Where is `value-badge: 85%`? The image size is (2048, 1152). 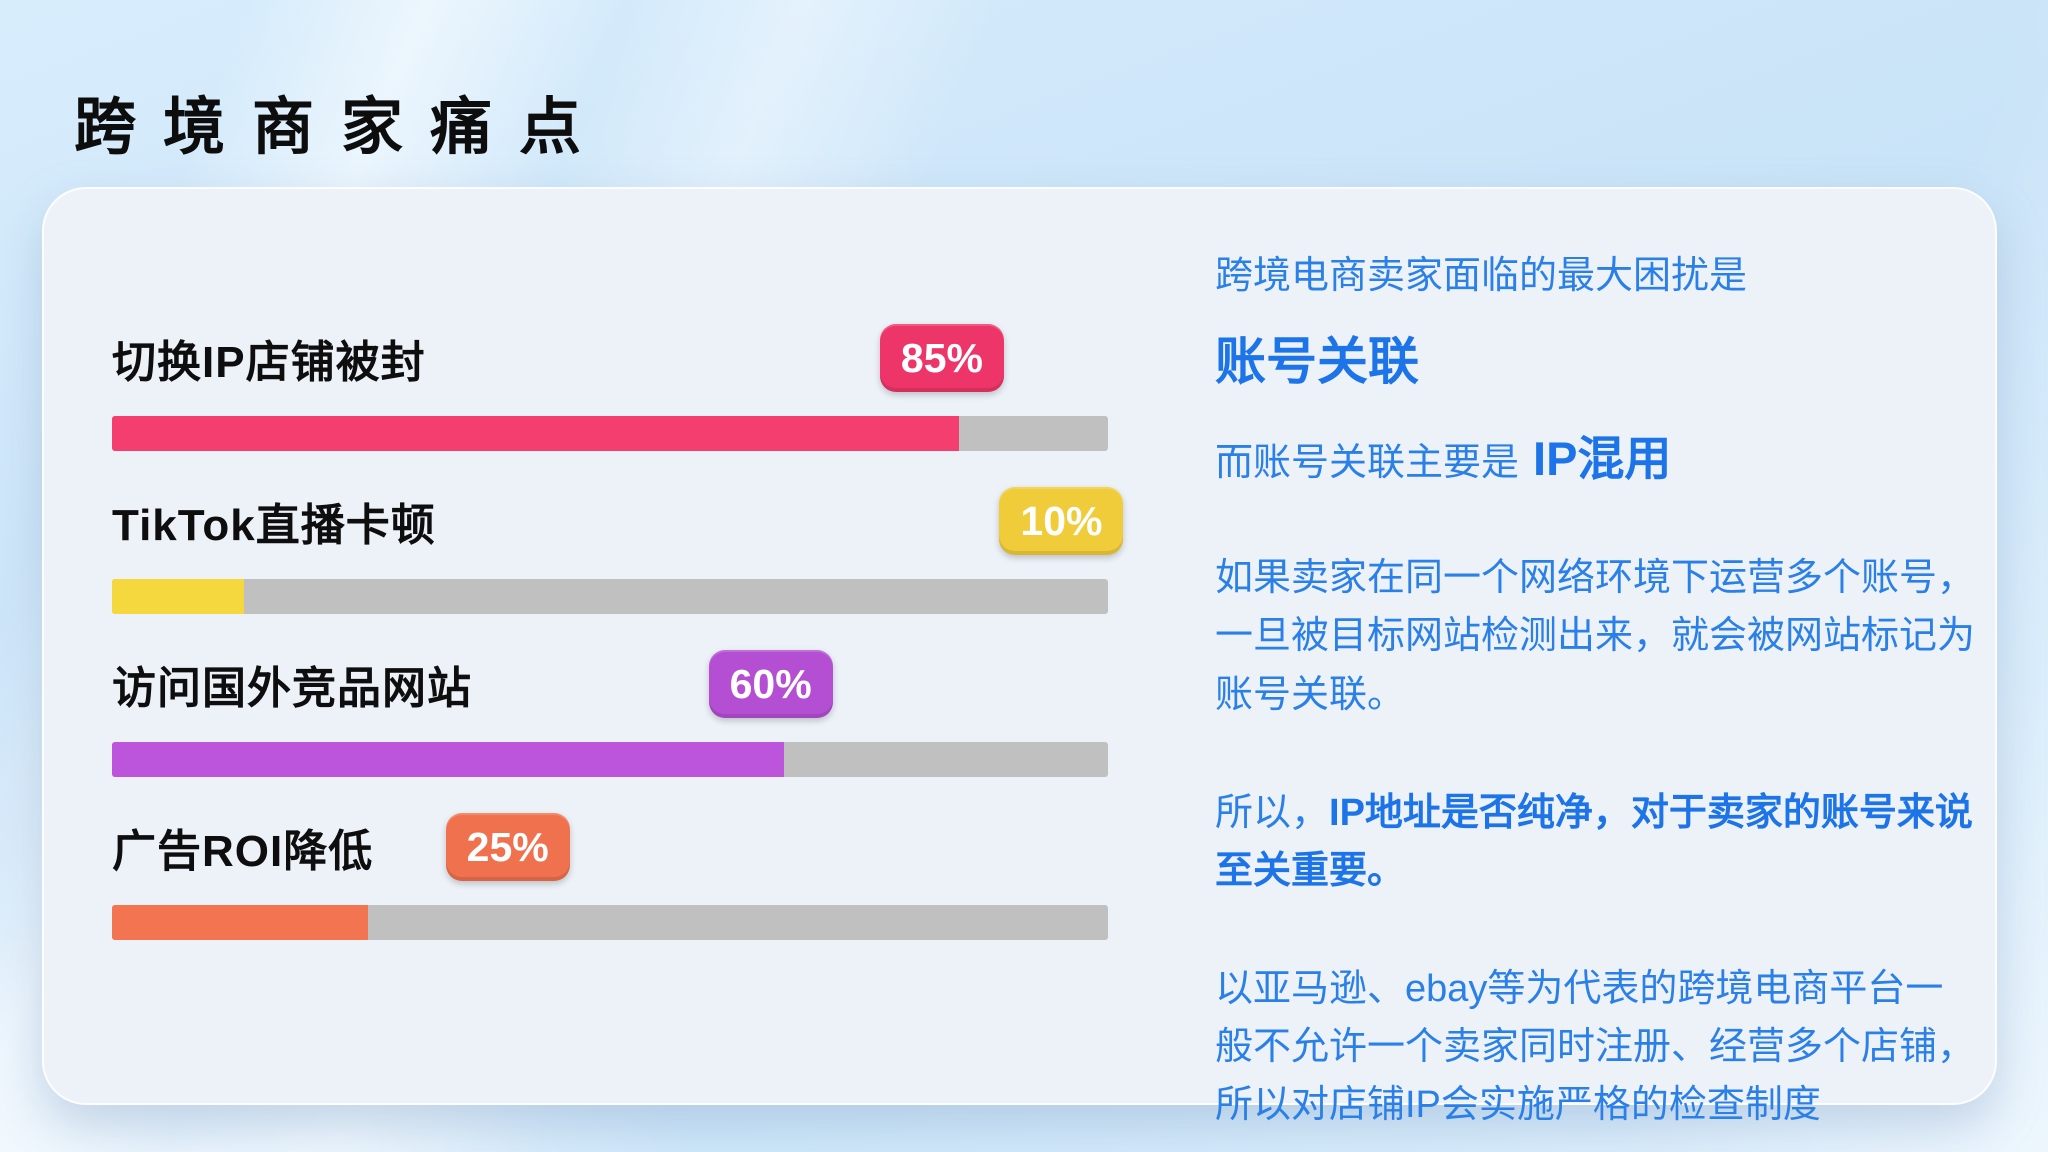
value-badge: 85% is located at coordinates (941, 358).